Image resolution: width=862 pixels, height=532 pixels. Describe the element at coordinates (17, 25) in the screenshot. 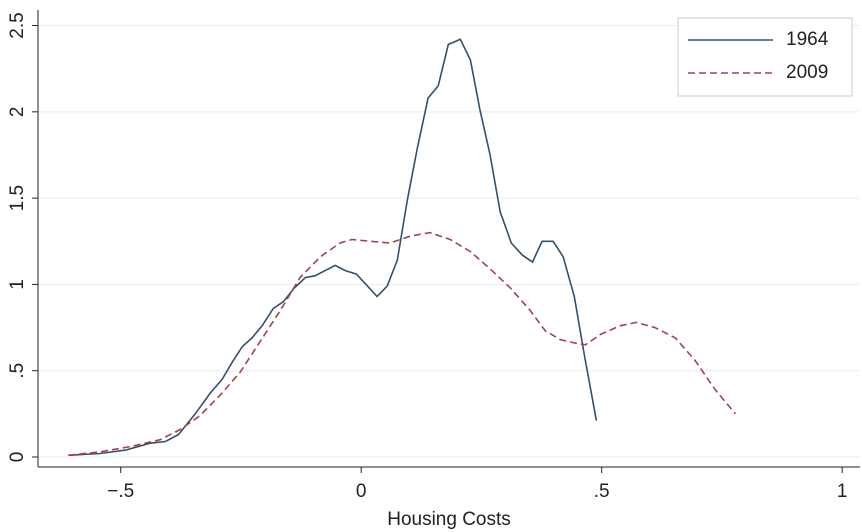

I see `y-tick-label: 2.5` at that location.